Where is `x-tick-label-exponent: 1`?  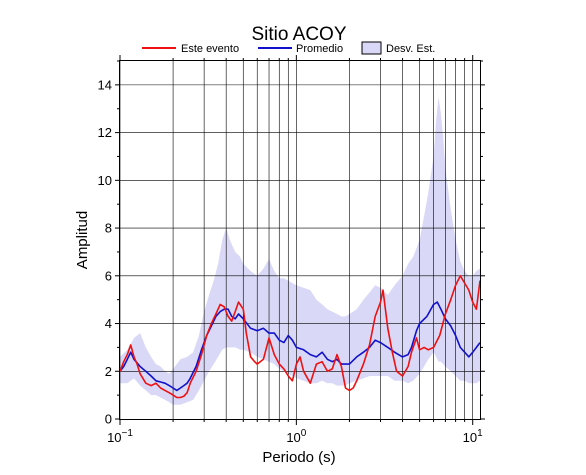
x-tick-label-exponent: 1 is located at coordinates (480, 433).